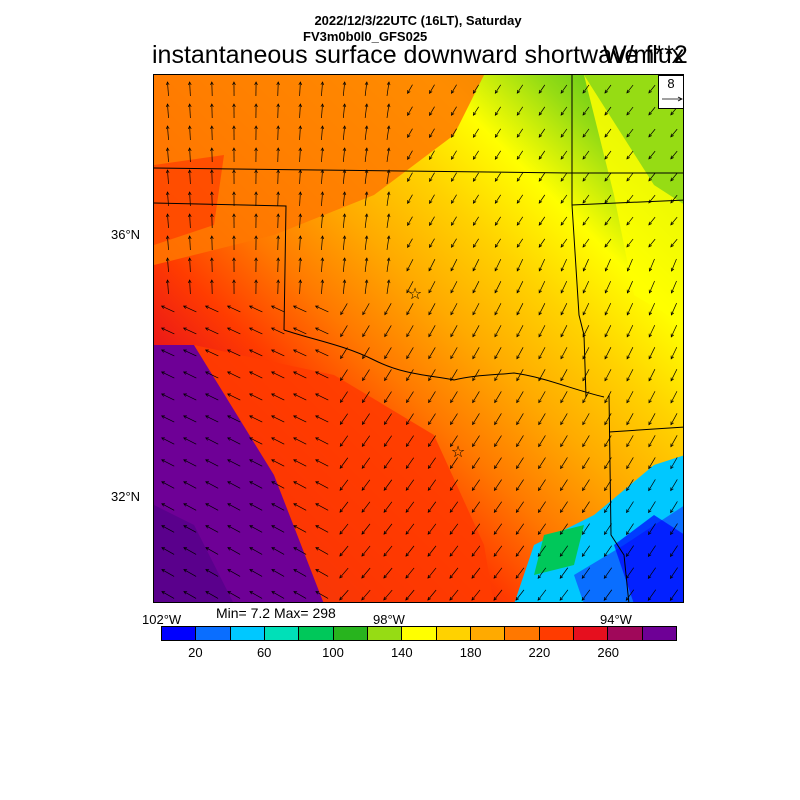 The width and height of the screenshot is (800, 800). Describe the element at coordinates (608, 652) in the screenshot. I see `colorbar-tick-label: 260` at that location.